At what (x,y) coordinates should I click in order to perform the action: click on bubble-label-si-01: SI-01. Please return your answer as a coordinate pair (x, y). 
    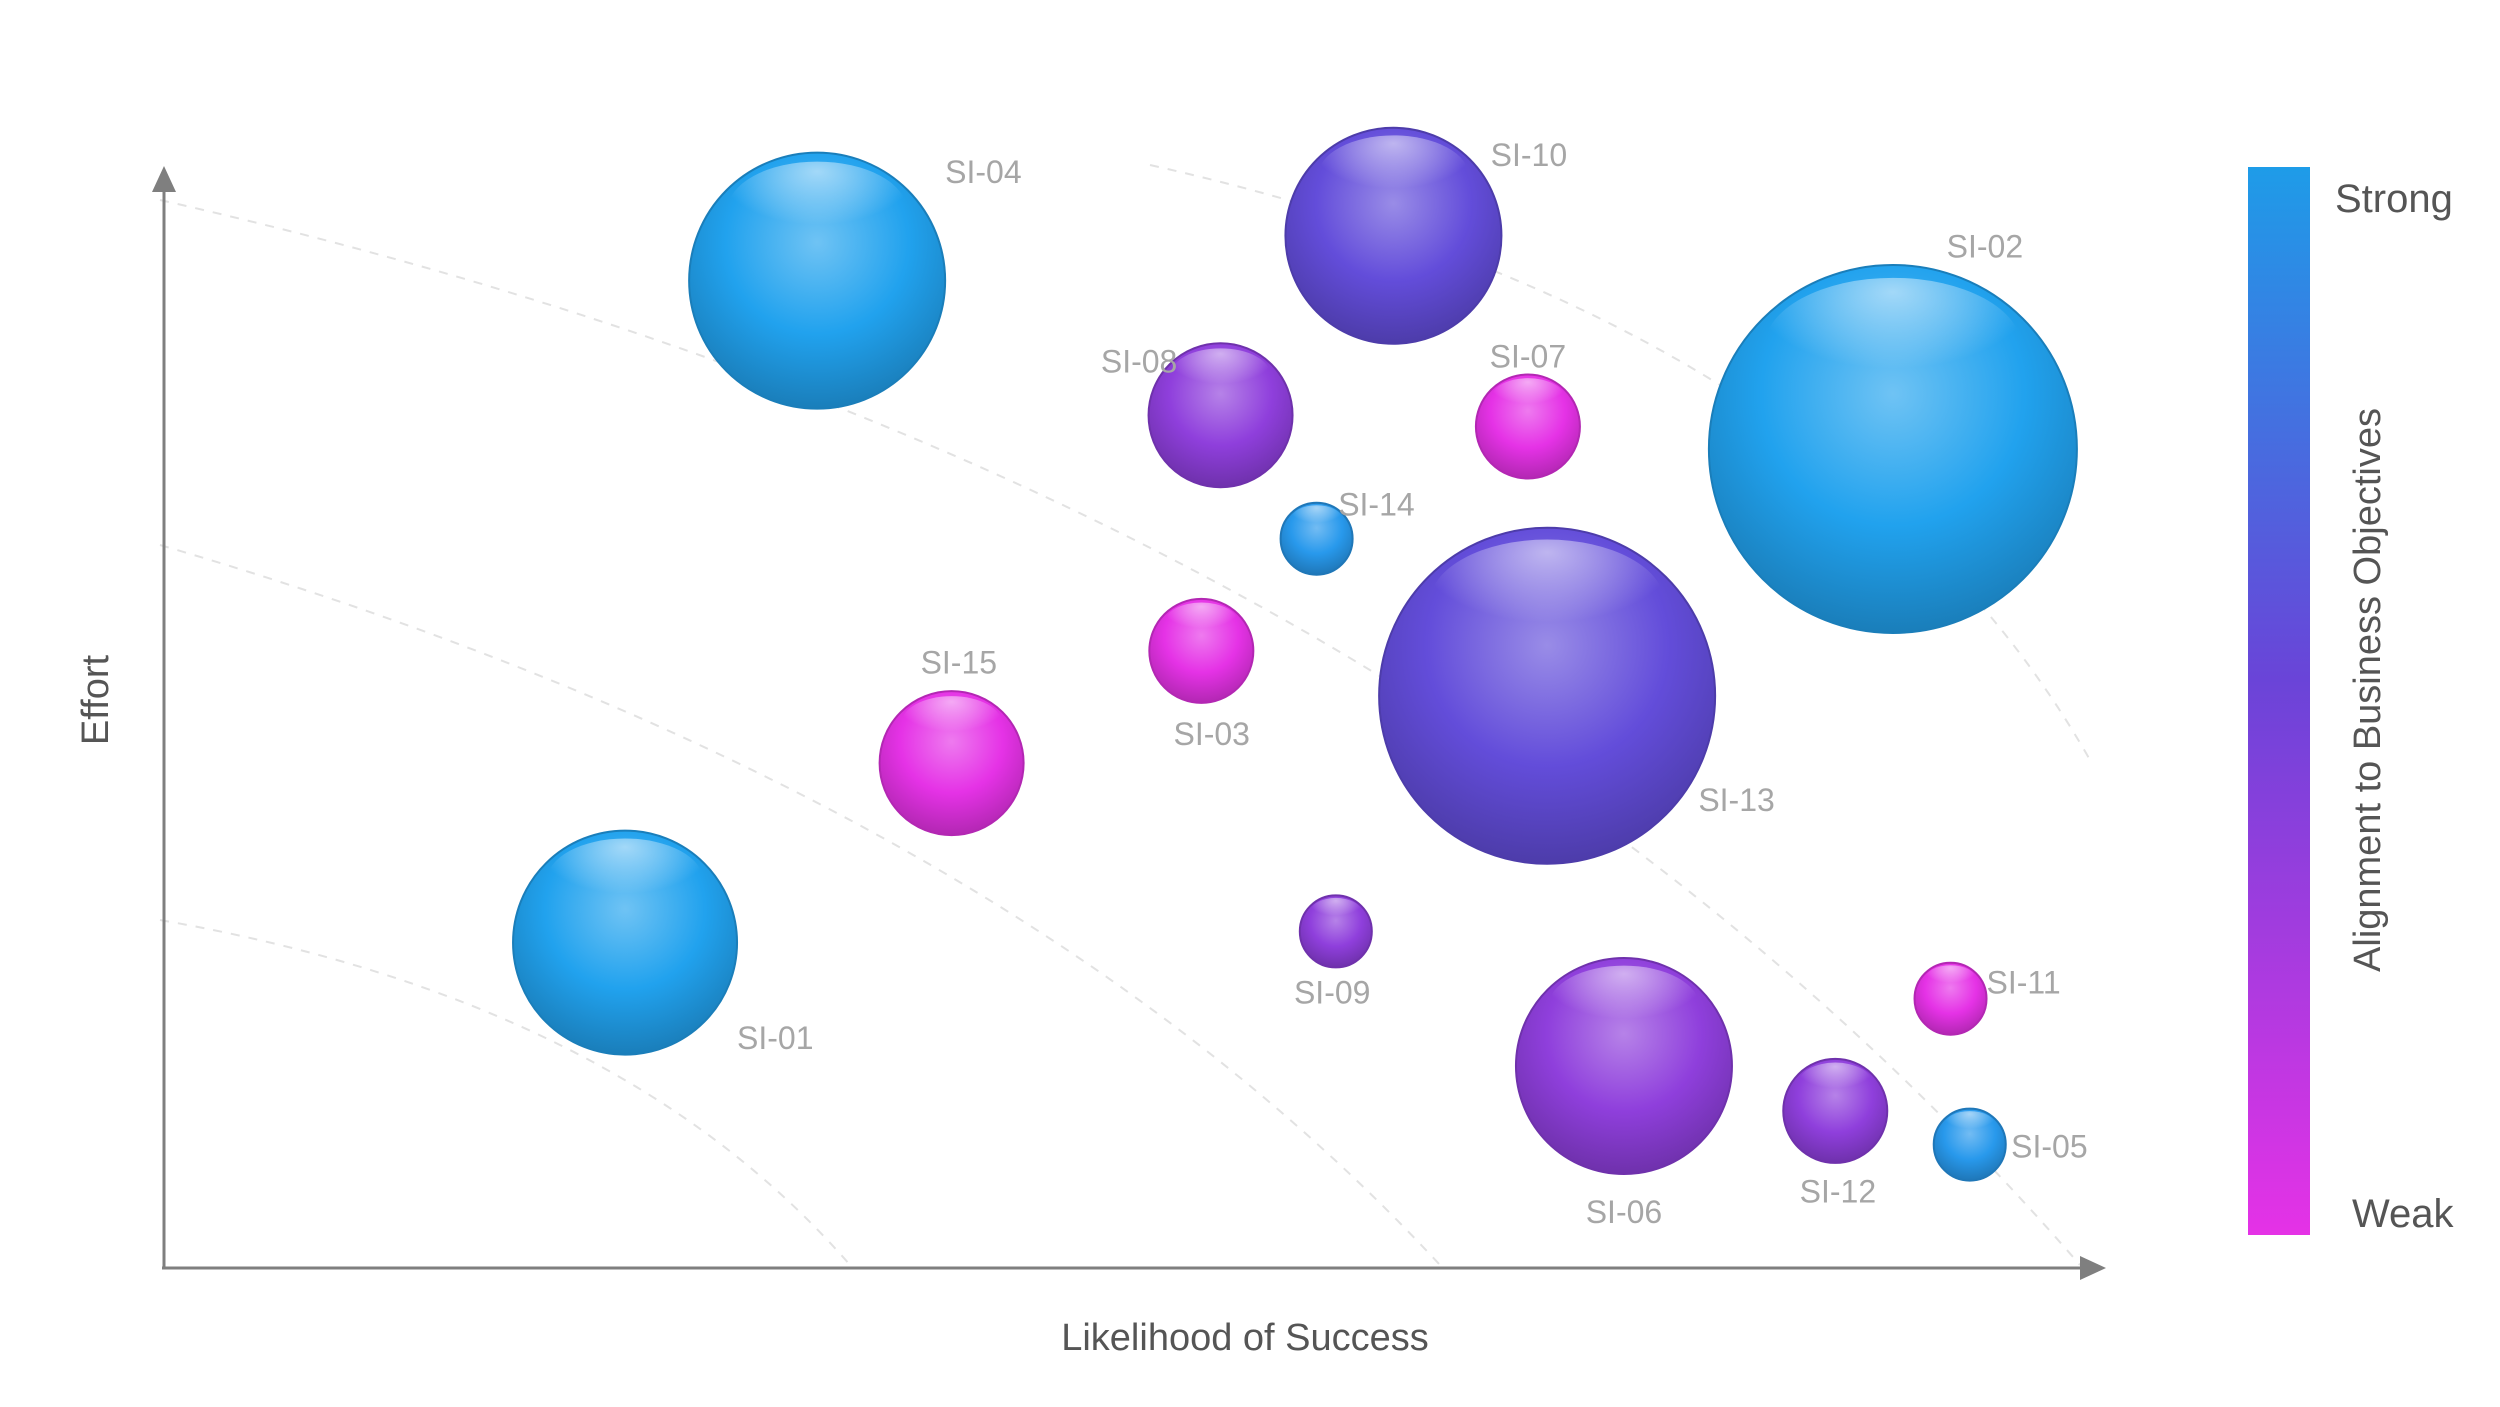
    Looking at the image, I should click on (775, 1038).